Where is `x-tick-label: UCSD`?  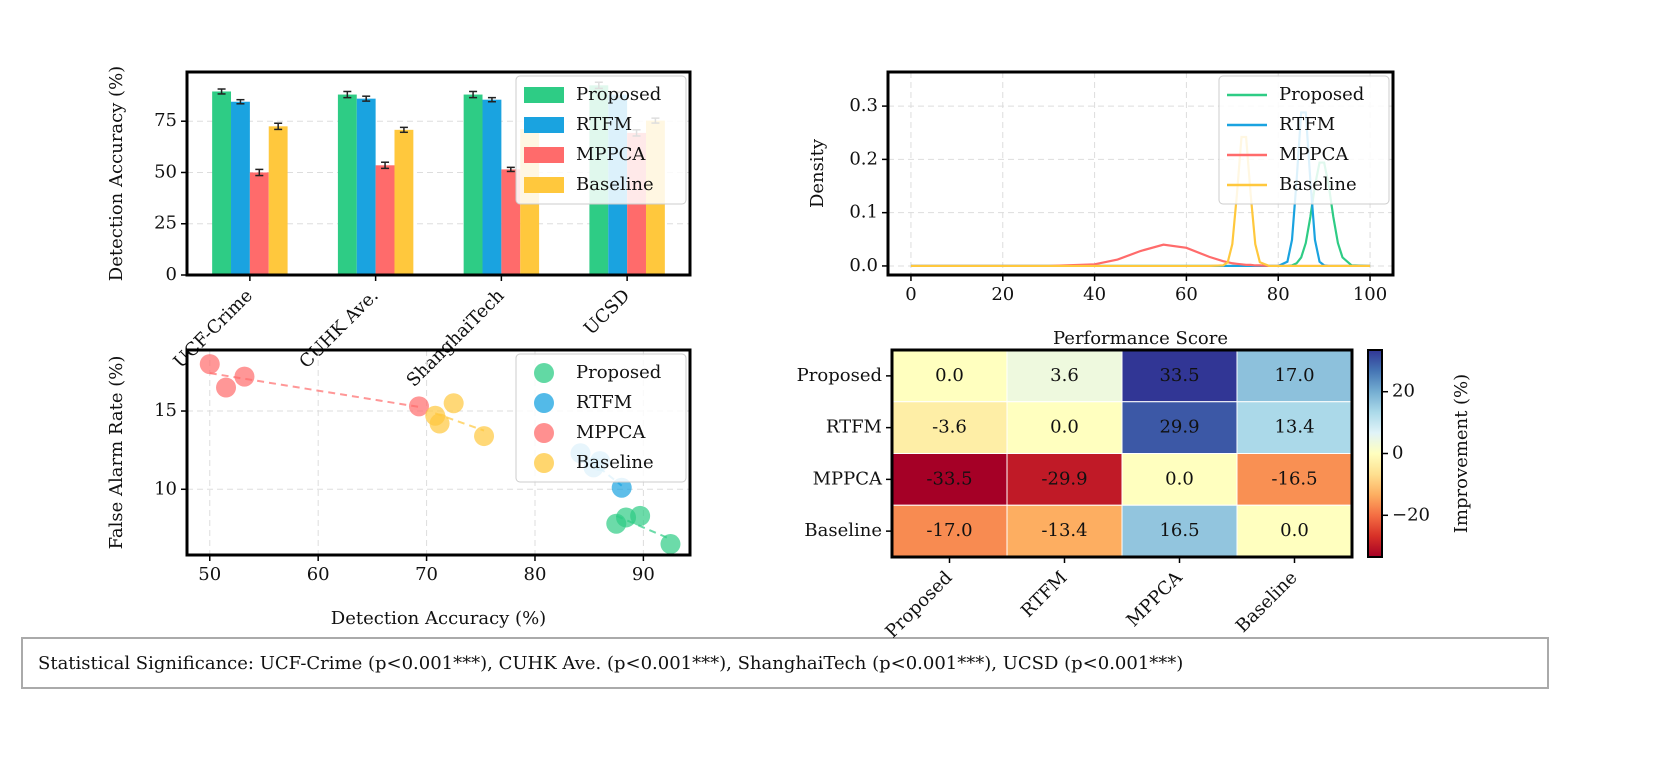 x-tick-label: UCSD is located at coordinates (607, 312).